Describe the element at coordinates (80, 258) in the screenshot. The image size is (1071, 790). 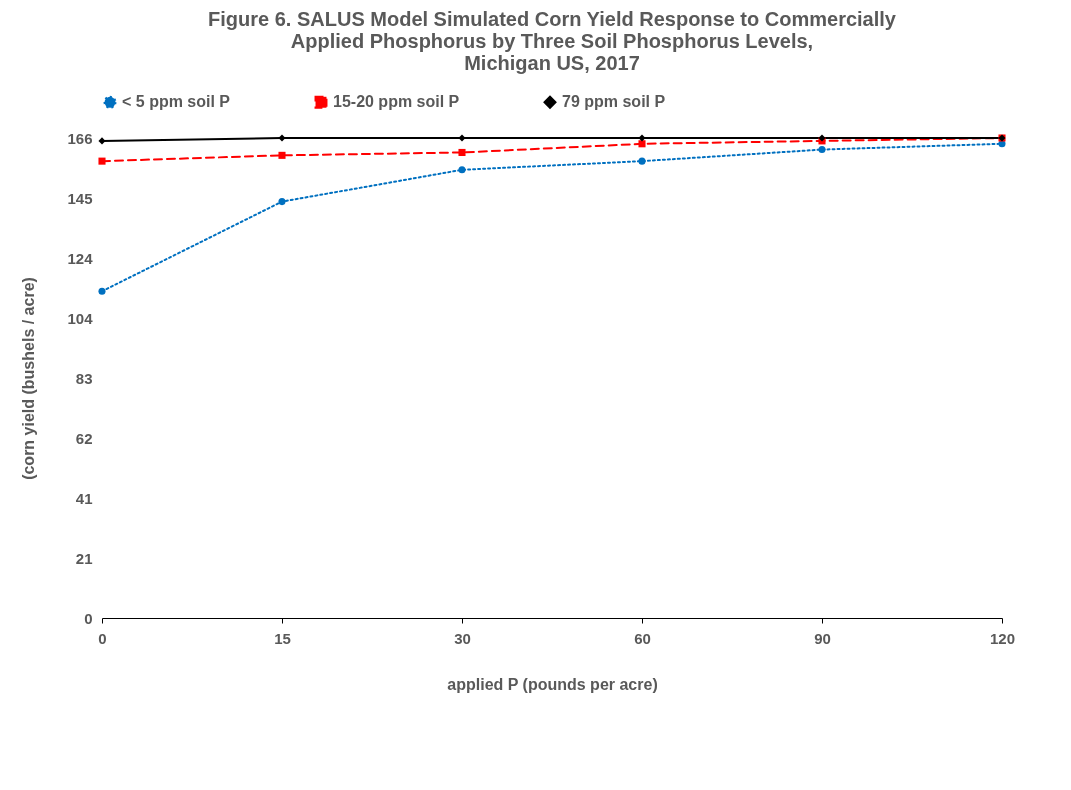
I see `y-tick-label: 124` at that location.